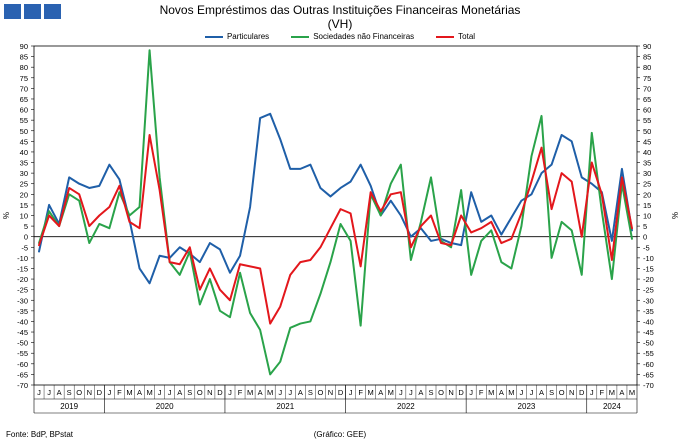 The height and width of the screenshot is (443, 680). Describe the element at coordinates (646, 247) in the screenshot. I see `y-tick-label-right: -5` at that location.